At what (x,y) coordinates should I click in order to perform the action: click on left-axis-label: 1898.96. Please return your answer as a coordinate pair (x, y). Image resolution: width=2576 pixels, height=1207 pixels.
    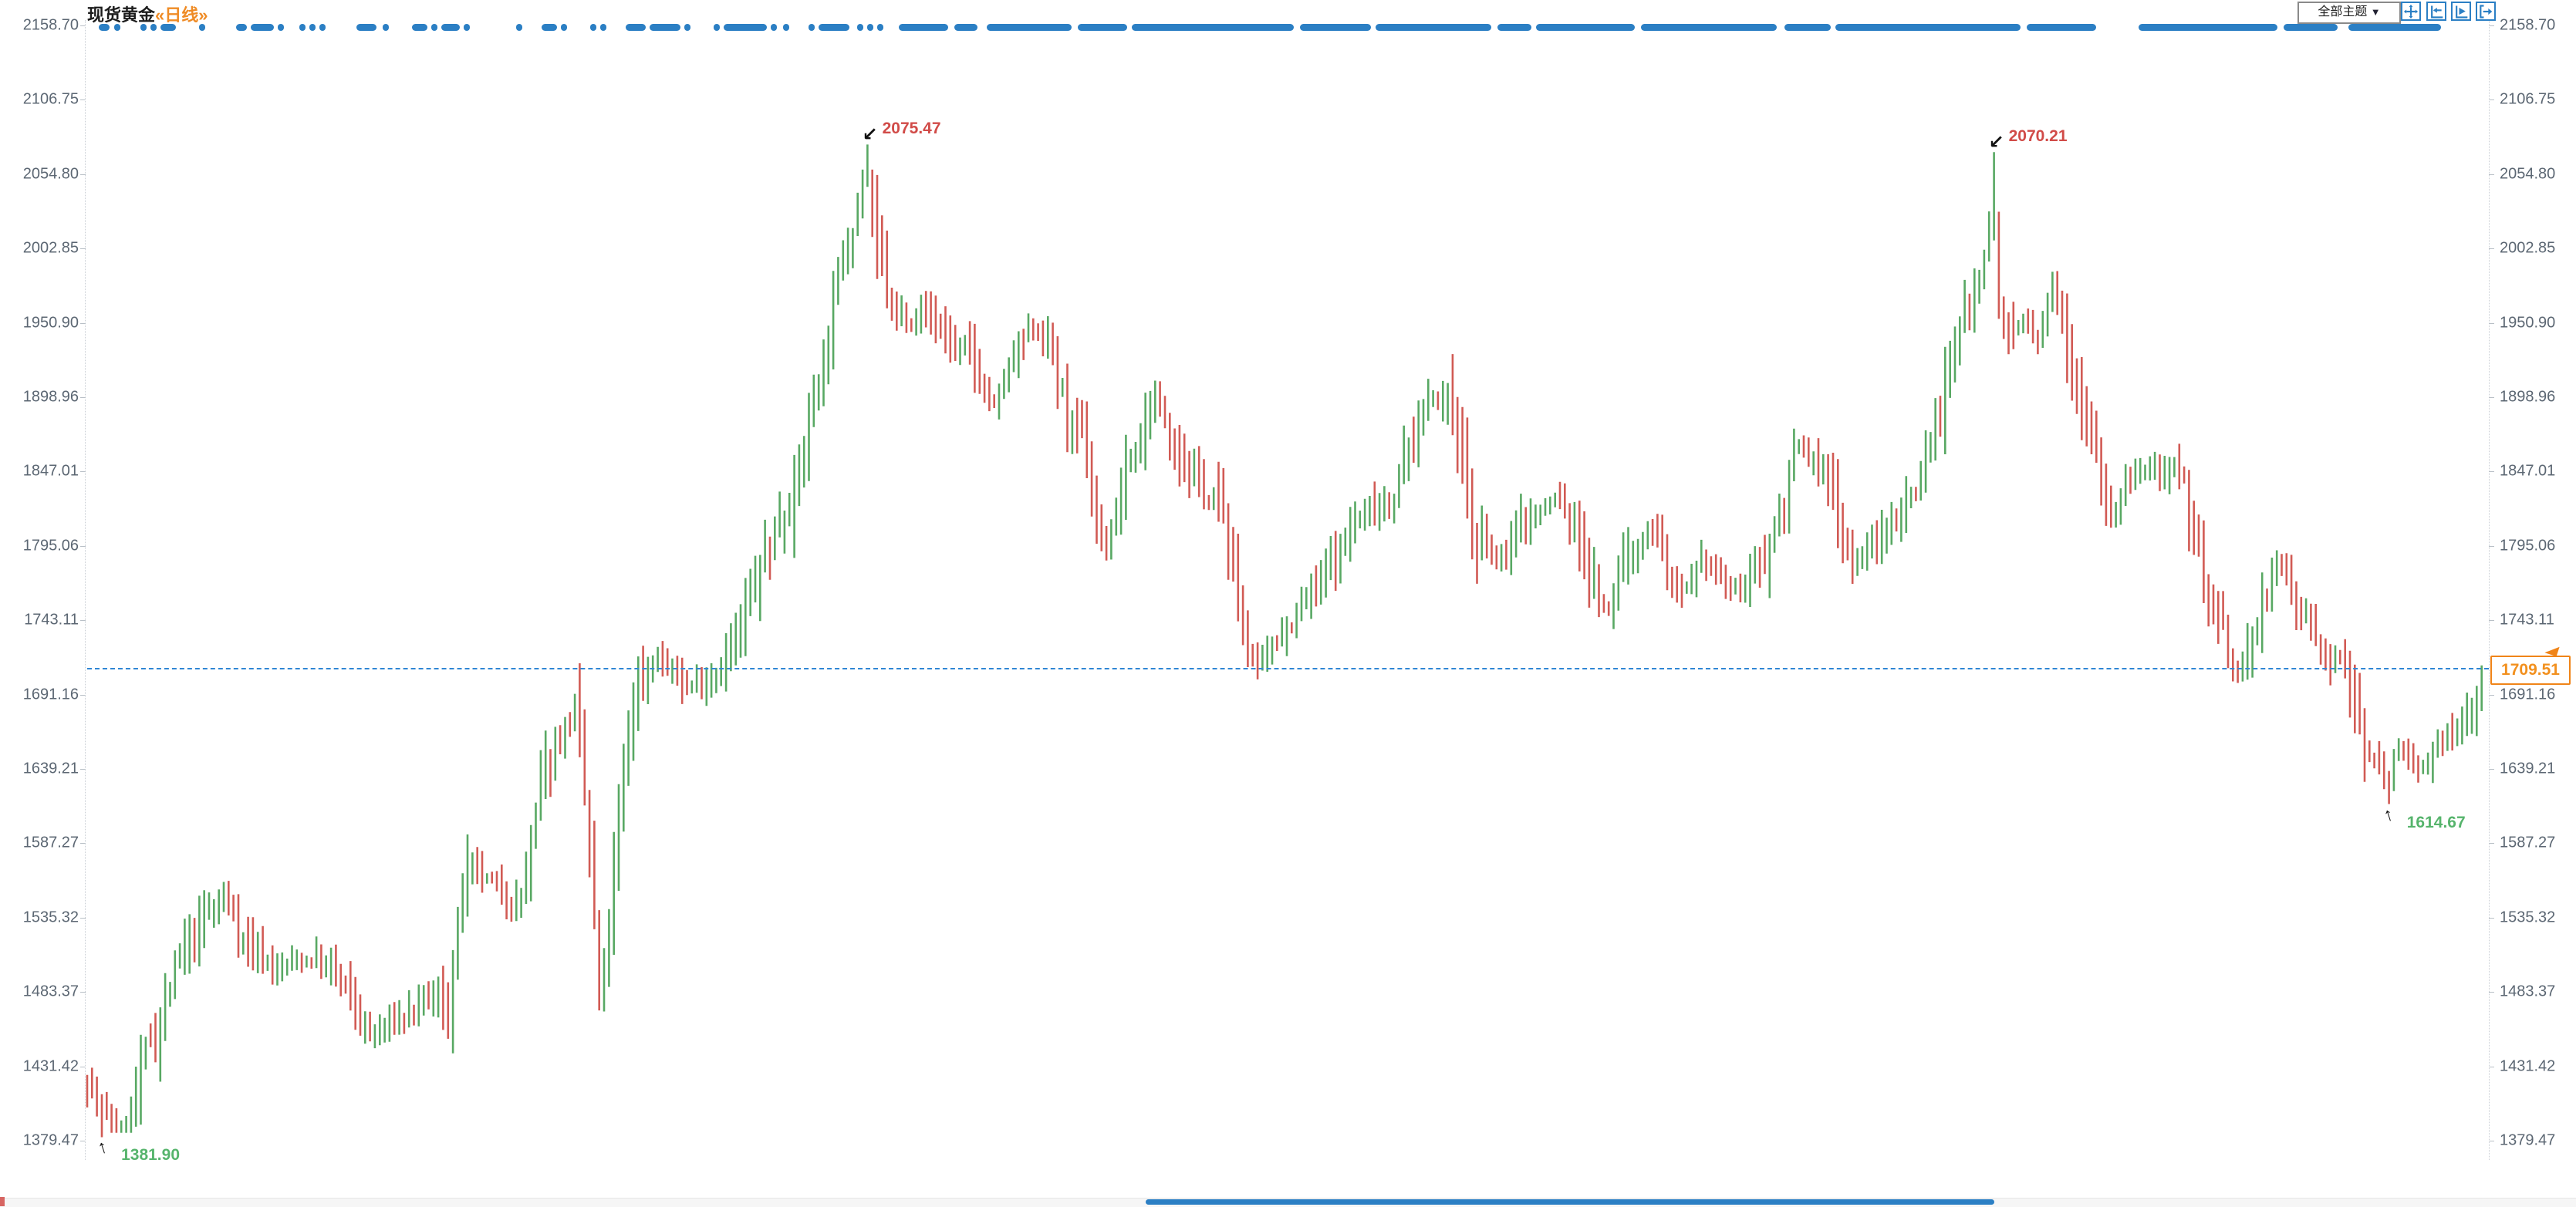
    Looking at the image, I should click on (50, 397).